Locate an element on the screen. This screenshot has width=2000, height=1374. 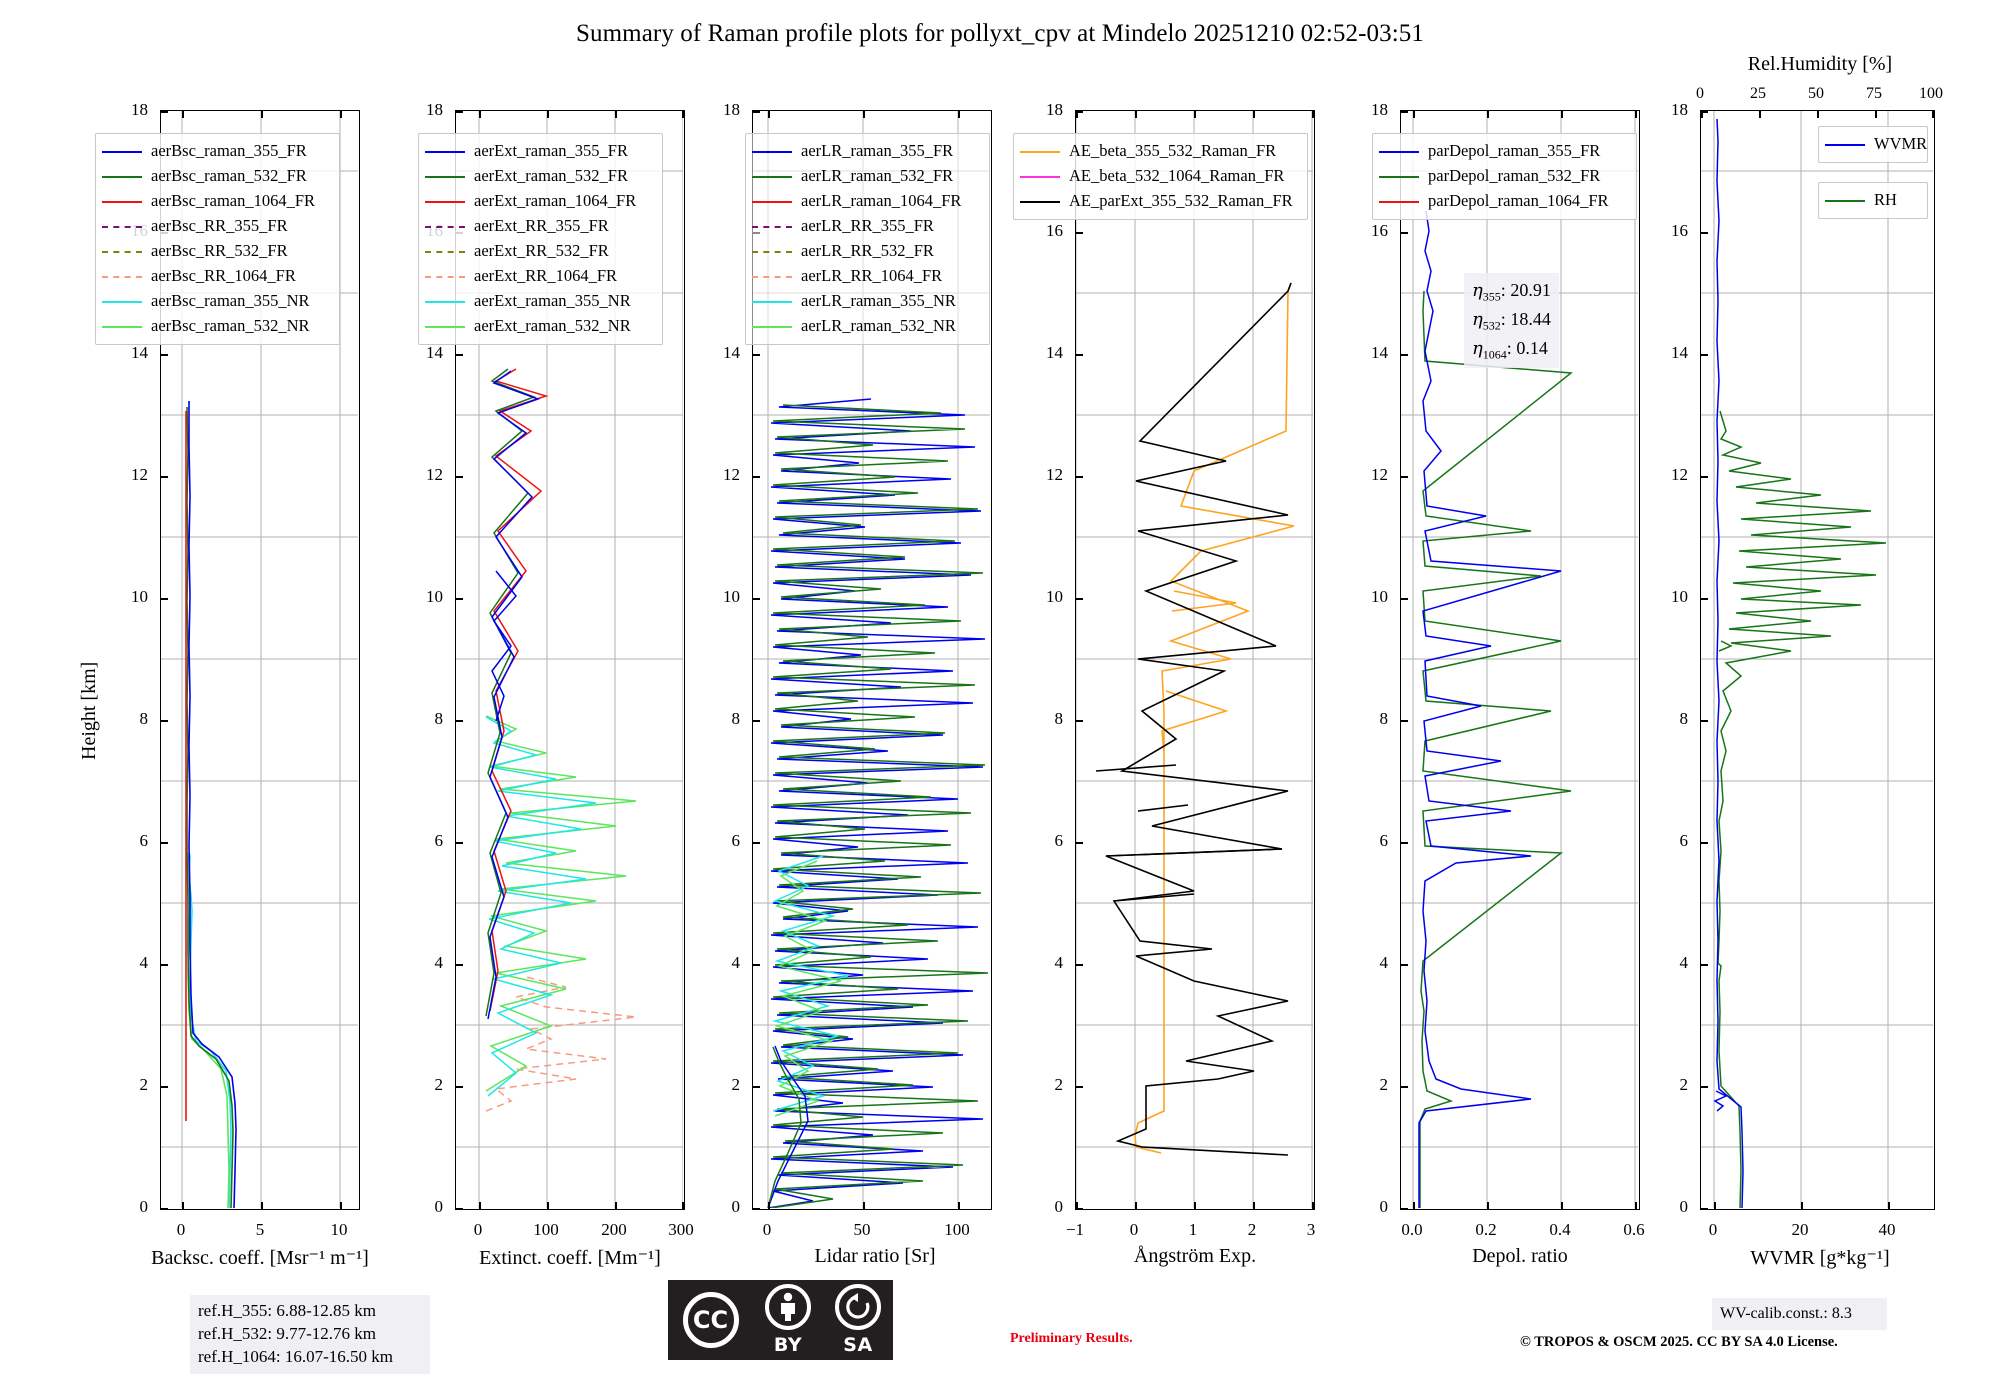
legend-item: aerExt_RR_1064_FR is located at coordinates (540, 276).